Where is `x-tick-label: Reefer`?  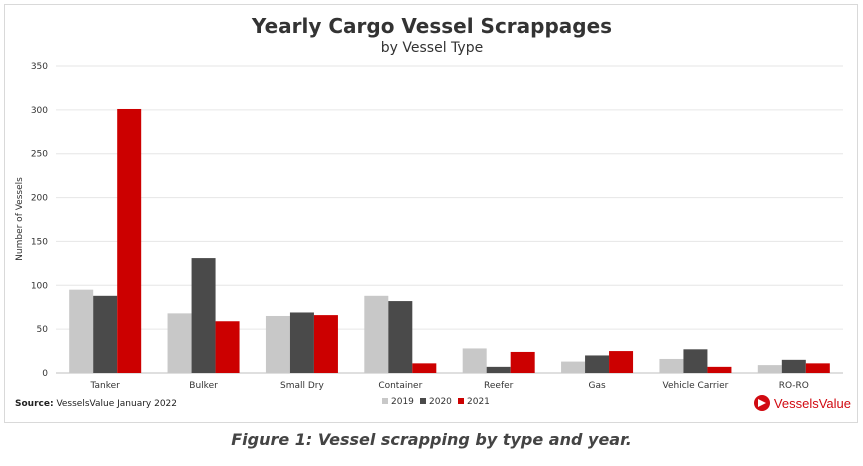
x-tick-label: Reefer is located at coordinates (499, 386).